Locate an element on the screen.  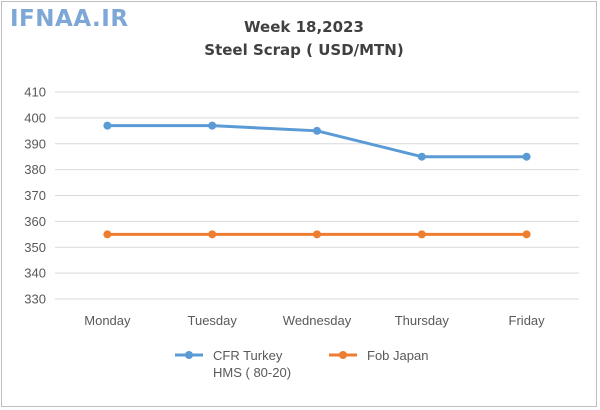
legend: CFR Turkey HMS ( 80-20) Fob Japan is located at coordinates (301, 364).